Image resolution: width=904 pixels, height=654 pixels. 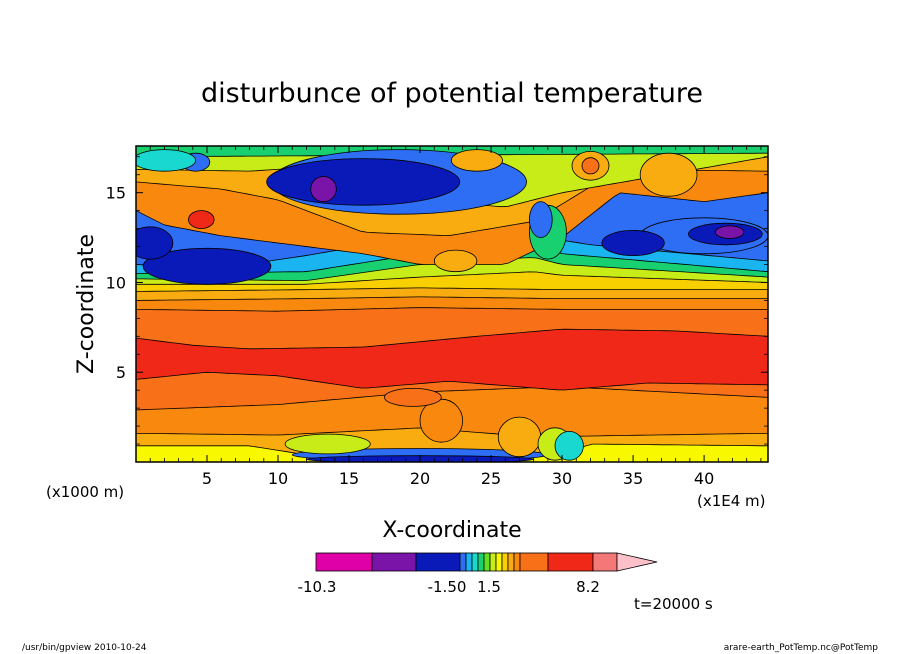 What do you see at coordinates (420, 478) in the screenshot?
I see `x-tick-label: 20` at bounding box center [420, 478].